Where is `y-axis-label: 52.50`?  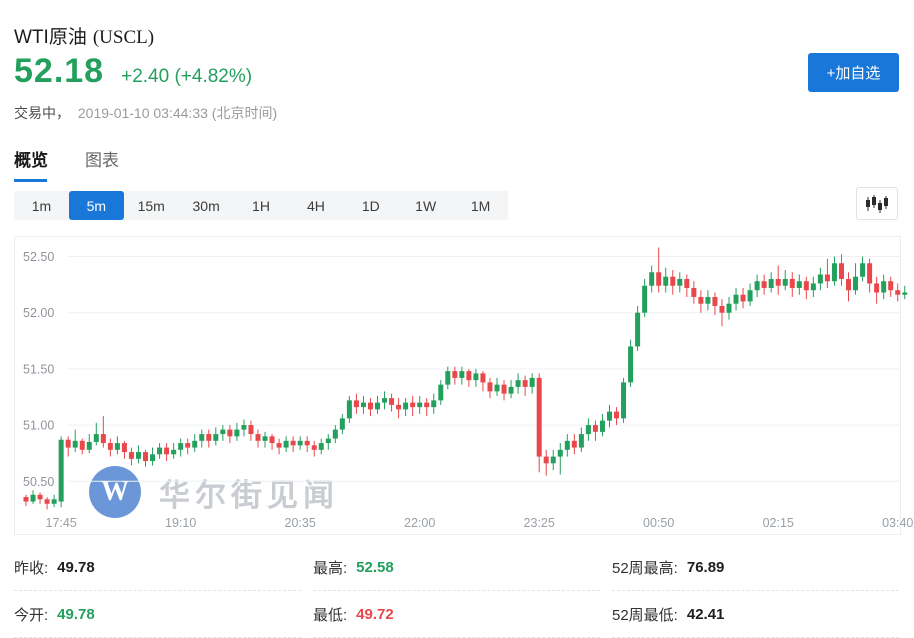
y-axis-label: 52.50 is located at coordinates (38, 257).